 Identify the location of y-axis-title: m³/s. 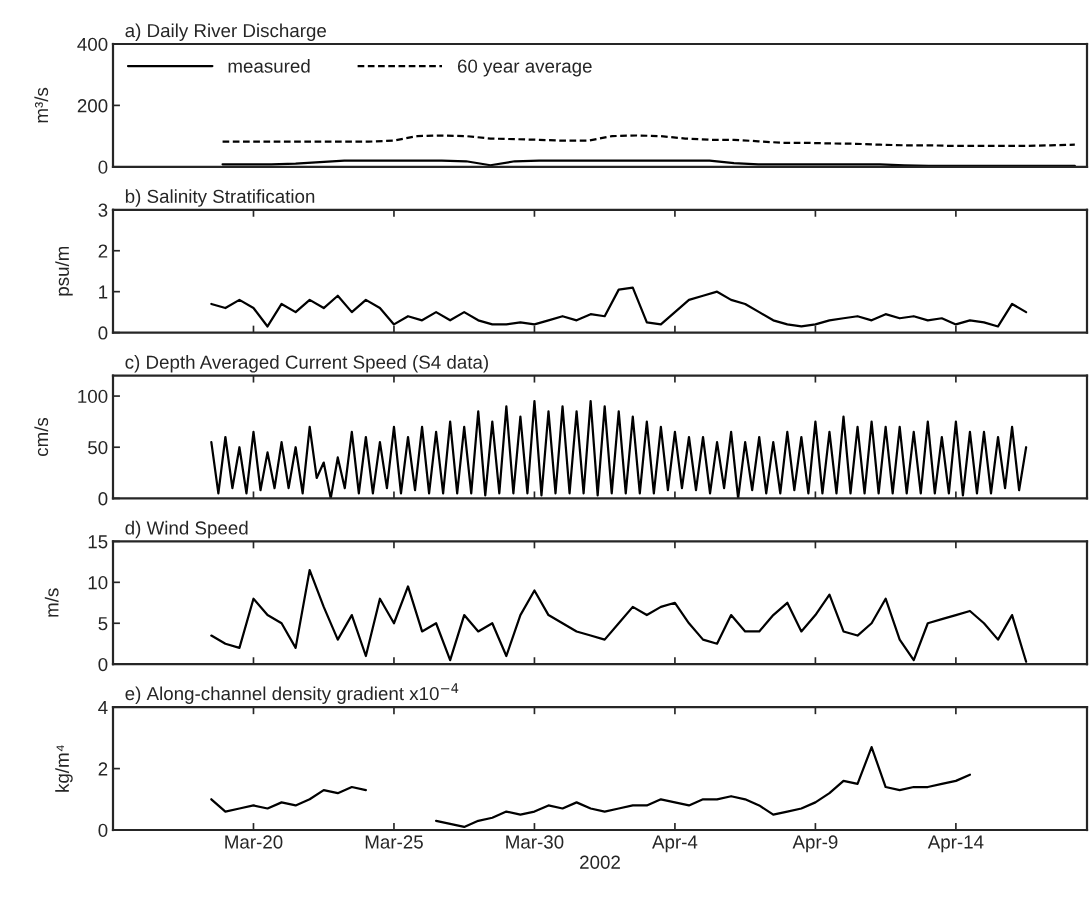
(41, 105).